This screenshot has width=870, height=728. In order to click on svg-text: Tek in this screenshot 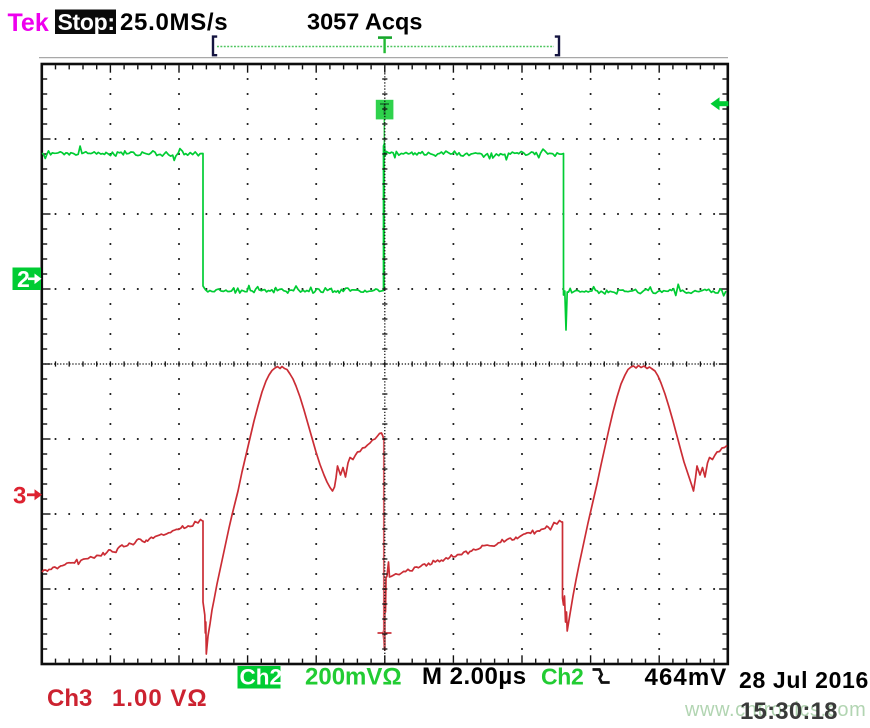, I will do `click(28, 23)`.